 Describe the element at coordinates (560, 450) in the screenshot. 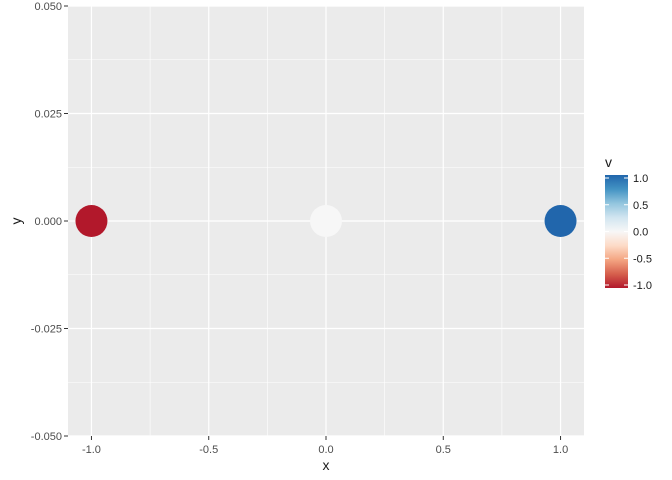

I see `x-tick-label: 1.0` at that location.